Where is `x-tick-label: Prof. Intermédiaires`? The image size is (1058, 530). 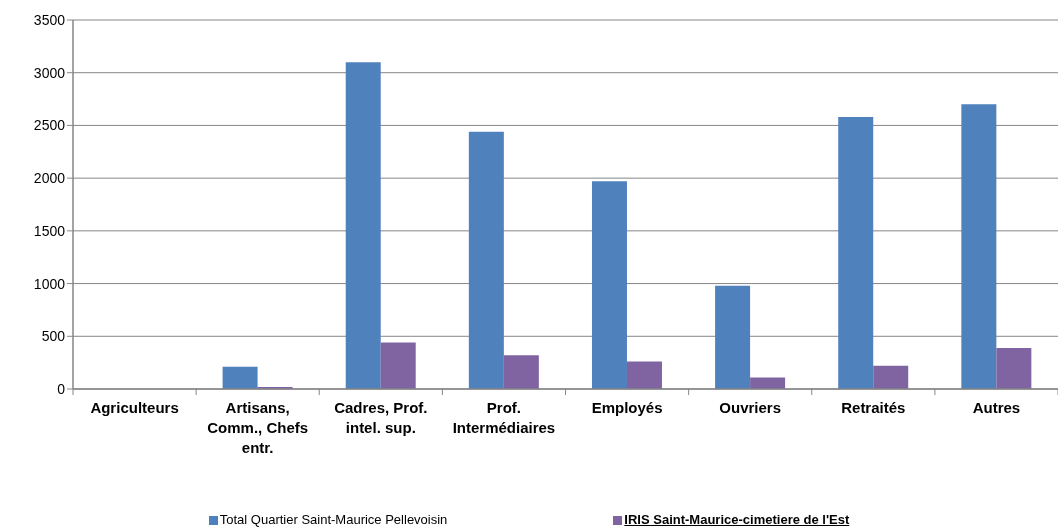 x-tick-label: Prof. Intermédiaires is located at coordinates (504, 417).